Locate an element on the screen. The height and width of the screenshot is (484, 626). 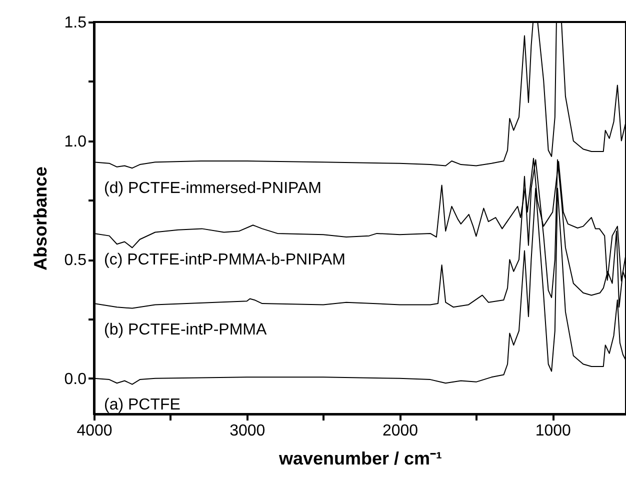
y-tick-label: 0.5 is located at coordinates (75, 261).